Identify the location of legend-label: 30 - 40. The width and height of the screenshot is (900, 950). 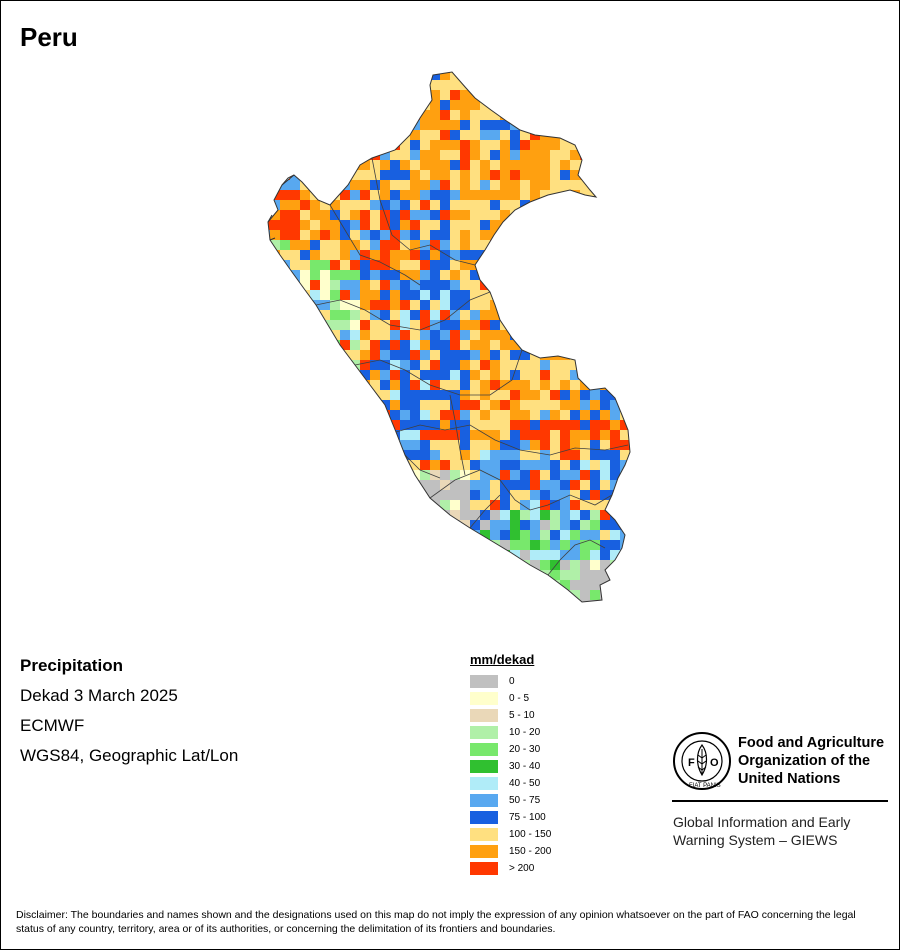
(525, 766).